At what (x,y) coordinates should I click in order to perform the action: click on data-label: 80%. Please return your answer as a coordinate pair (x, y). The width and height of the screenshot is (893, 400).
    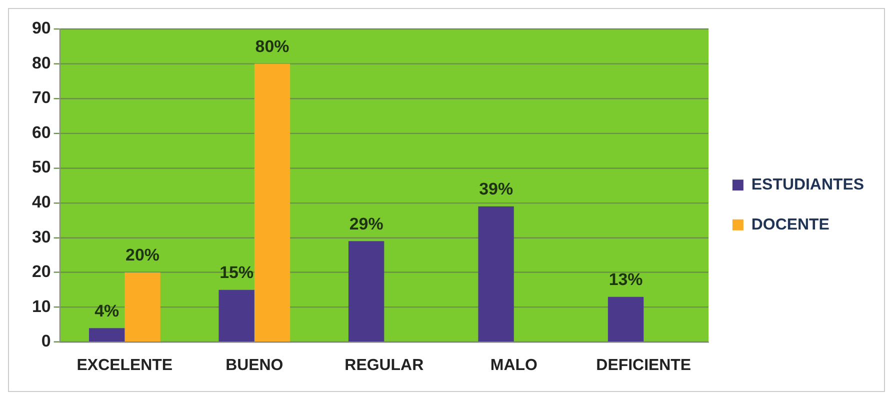
    Looking at the image, I should click on (272, 46).